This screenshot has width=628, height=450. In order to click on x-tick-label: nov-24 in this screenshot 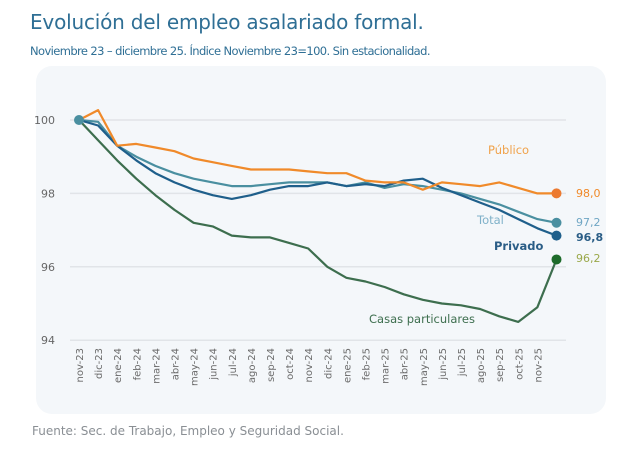, I will do `click(309, 365)`.